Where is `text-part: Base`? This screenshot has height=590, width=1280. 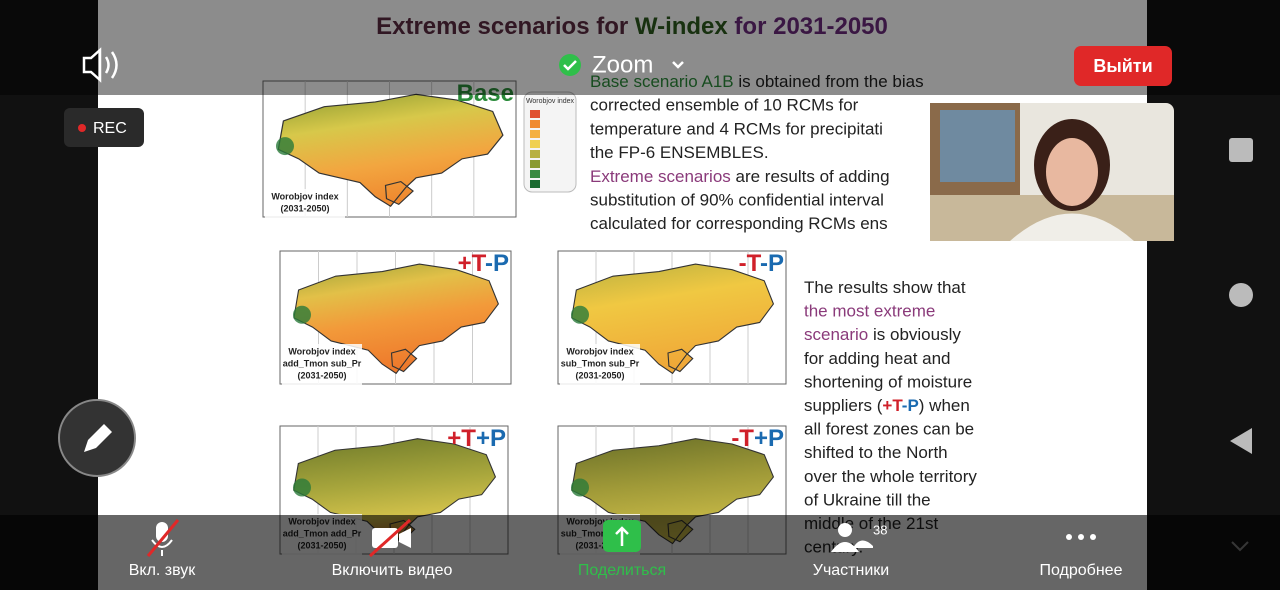 text-part: Base is located at coordinates (485, 93).